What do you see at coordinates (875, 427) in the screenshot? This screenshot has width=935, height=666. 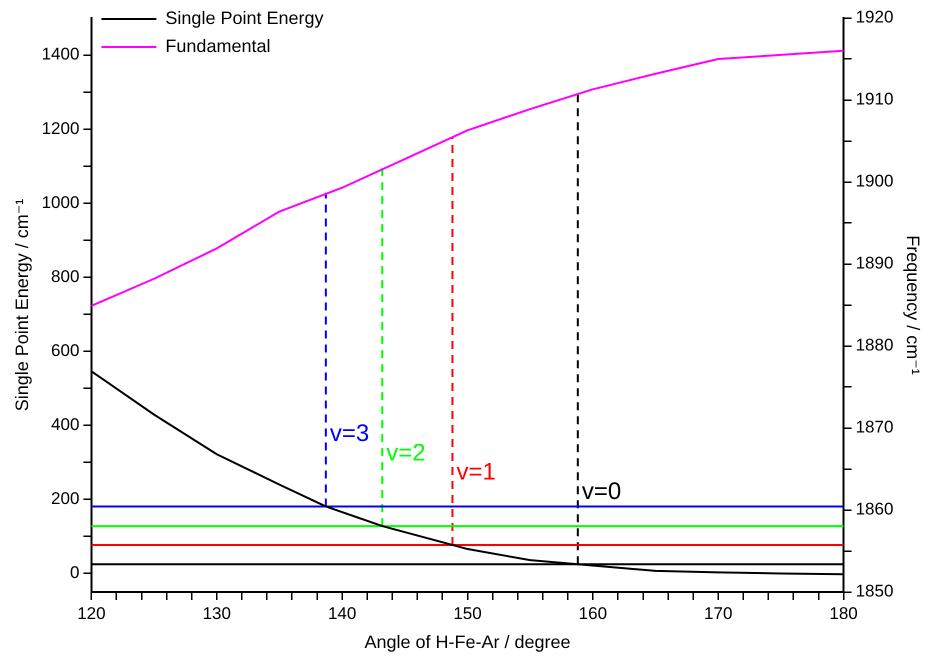 I see `y2-tick-label: 1870` at bounding box center [875, 427].